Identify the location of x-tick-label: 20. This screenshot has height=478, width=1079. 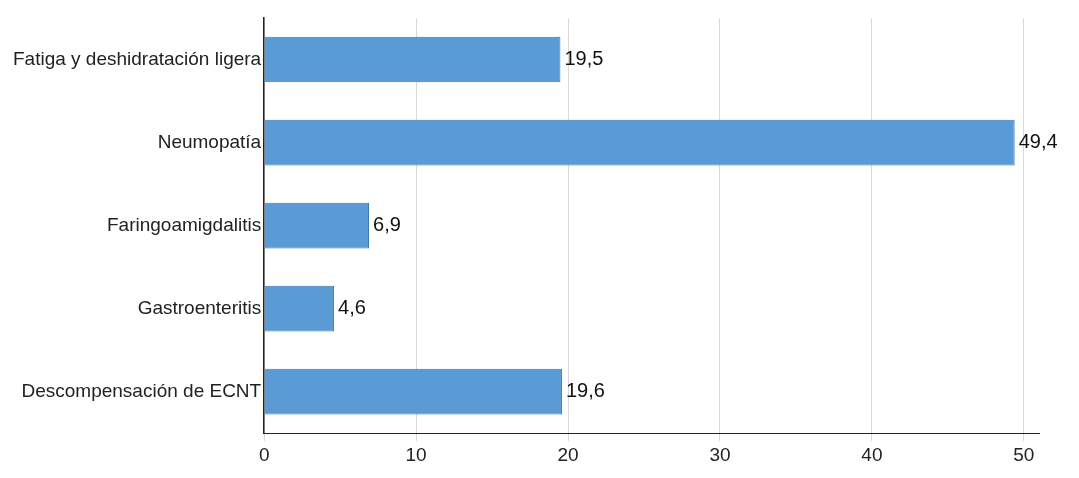
(568, 454).